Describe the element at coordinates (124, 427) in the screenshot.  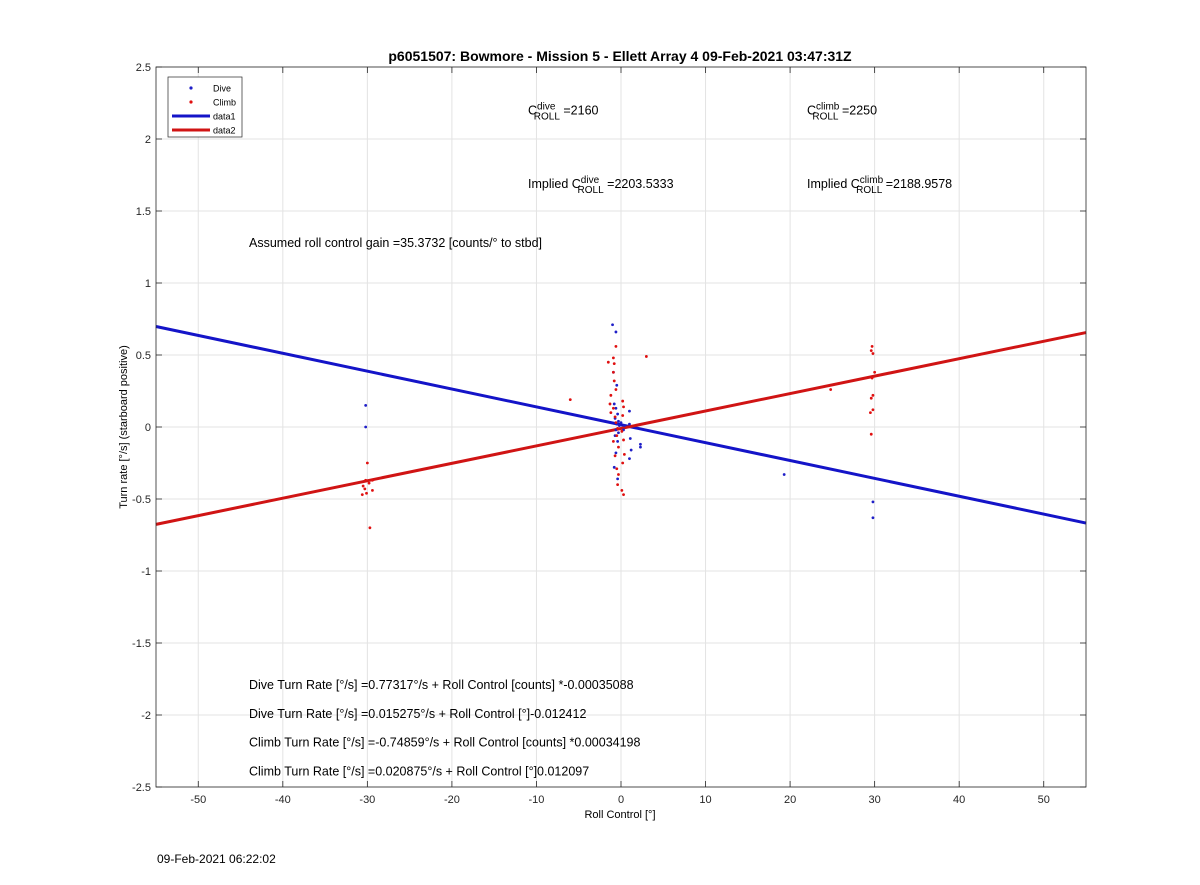
I see `y-axis-label: Turn rate [°/s] (starboard positive)` at that location.